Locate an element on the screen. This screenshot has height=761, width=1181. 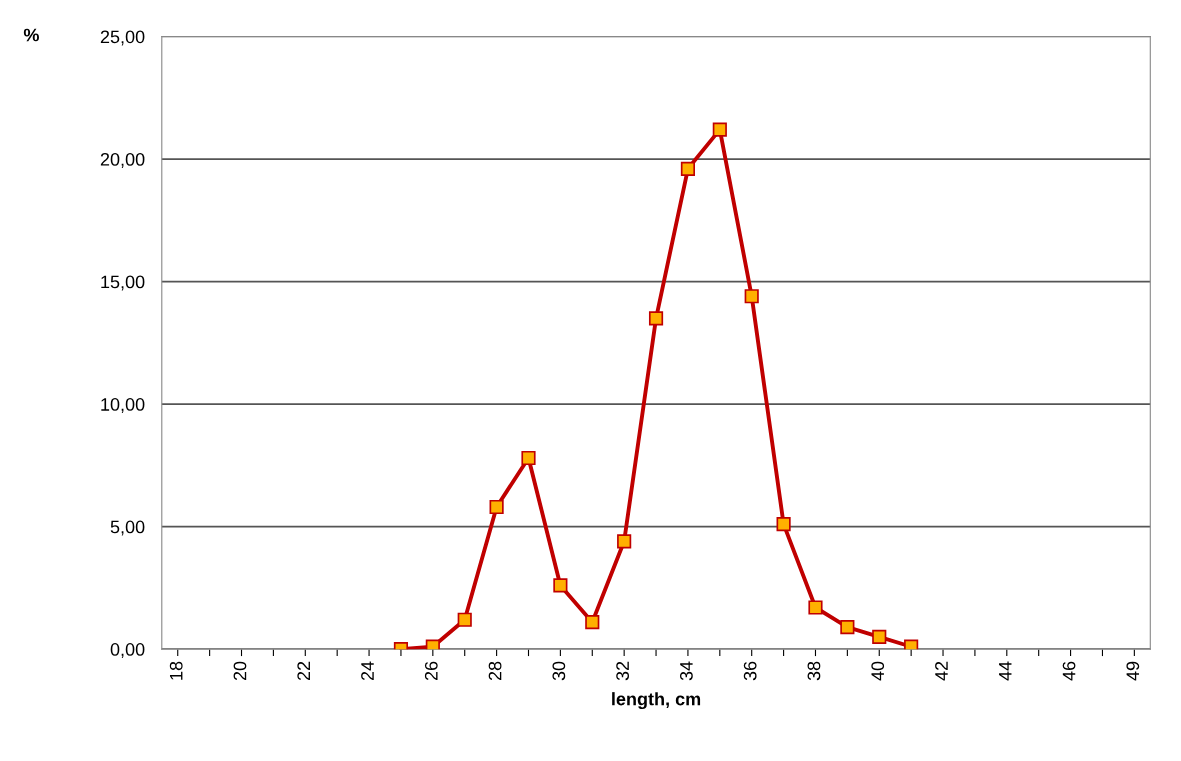
x-tick-label: 30 is located at coordinates (559, 671).